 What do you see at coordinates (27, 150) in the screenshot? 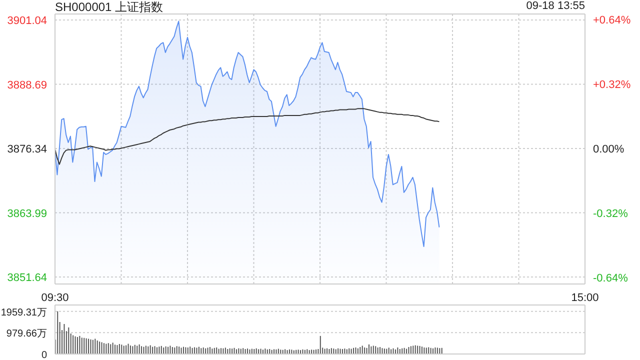
I see `y-tick-label: 3876.34` at bounding box center [27, 150].